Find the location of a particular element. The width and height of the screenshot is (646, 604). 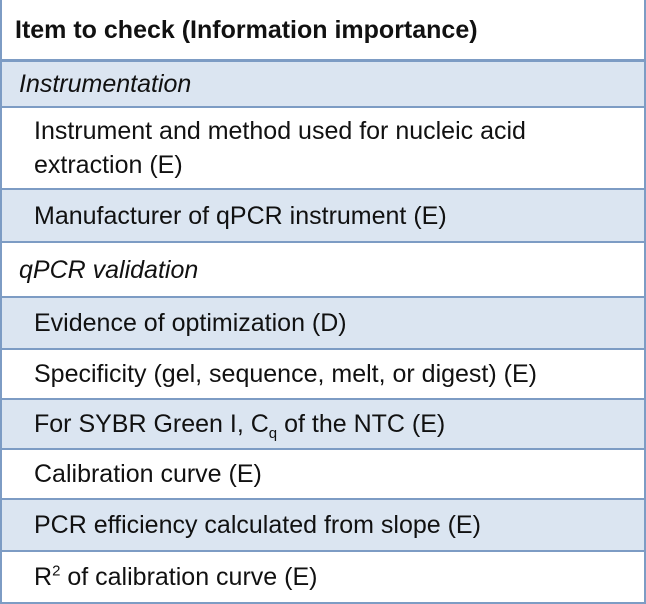

item-text-main: PCR efficiency calculated from slope (E) is located at coordinates (257, 525).